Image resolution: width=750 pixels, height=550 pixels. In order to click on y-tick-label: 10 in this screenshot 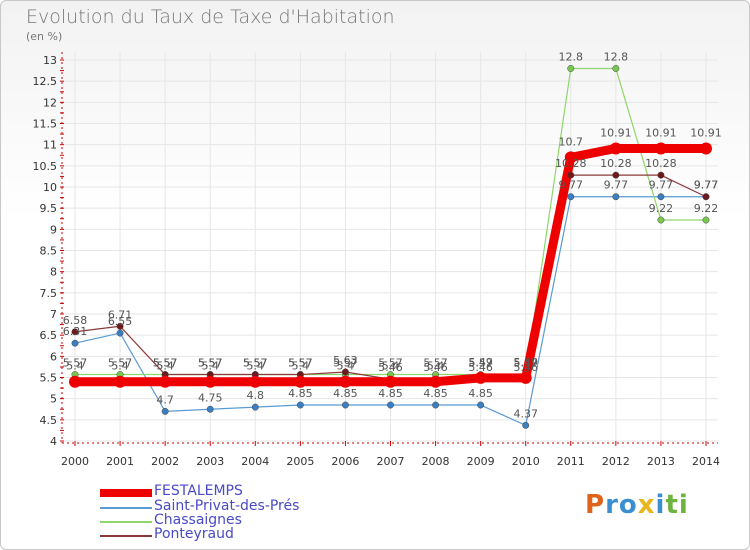, I will do `click(50, 187)`.